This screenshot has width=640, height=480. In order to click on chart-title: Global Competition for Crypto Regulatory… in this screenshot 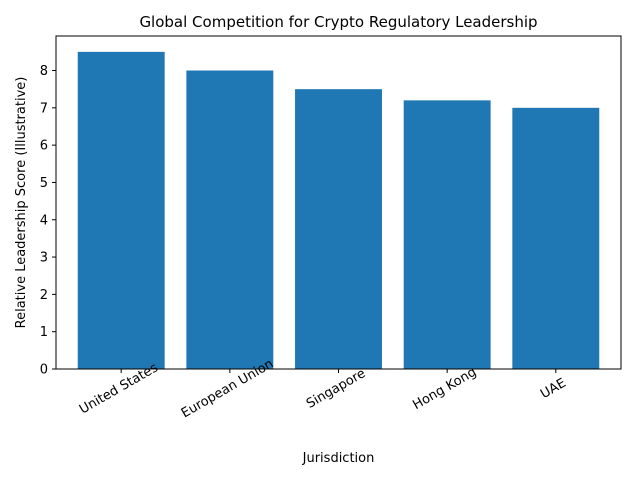, I will do `click(338, 22)`.